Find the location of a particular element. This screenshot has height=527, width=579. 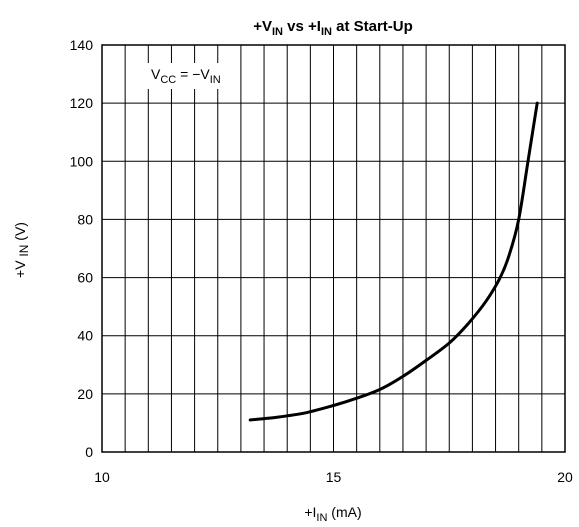

y-tick-label: 20 is located at coordinates (85, 394).